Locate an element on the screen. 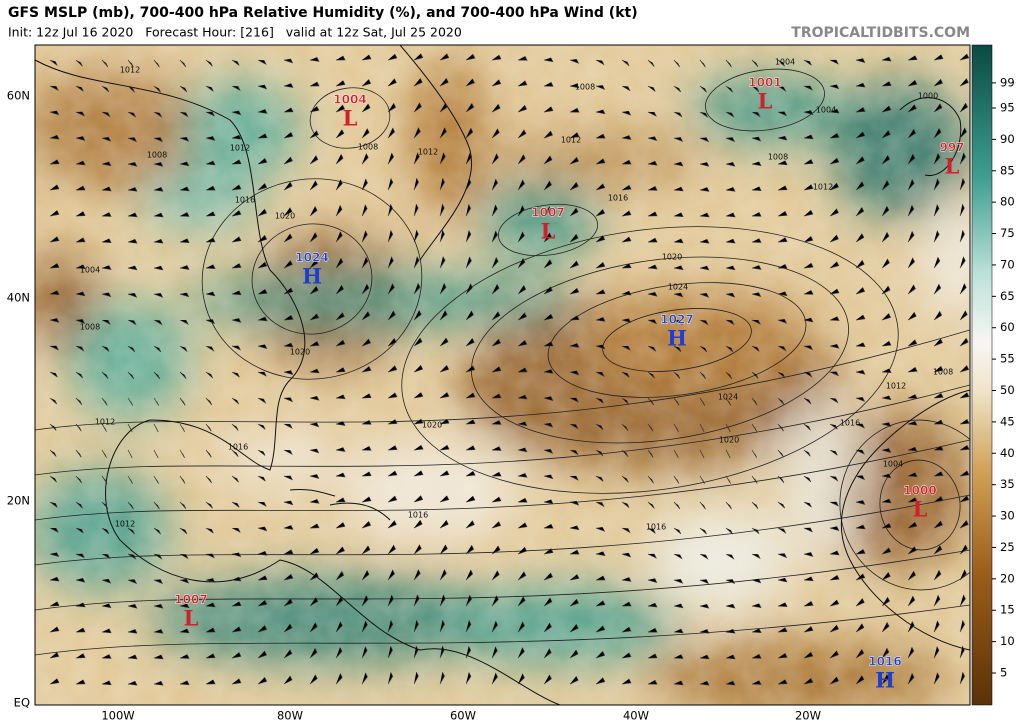 Image resolution: width=1024 pixels, height=728 pixels. longitude-label: 100W is located at coordinates (117, 716).